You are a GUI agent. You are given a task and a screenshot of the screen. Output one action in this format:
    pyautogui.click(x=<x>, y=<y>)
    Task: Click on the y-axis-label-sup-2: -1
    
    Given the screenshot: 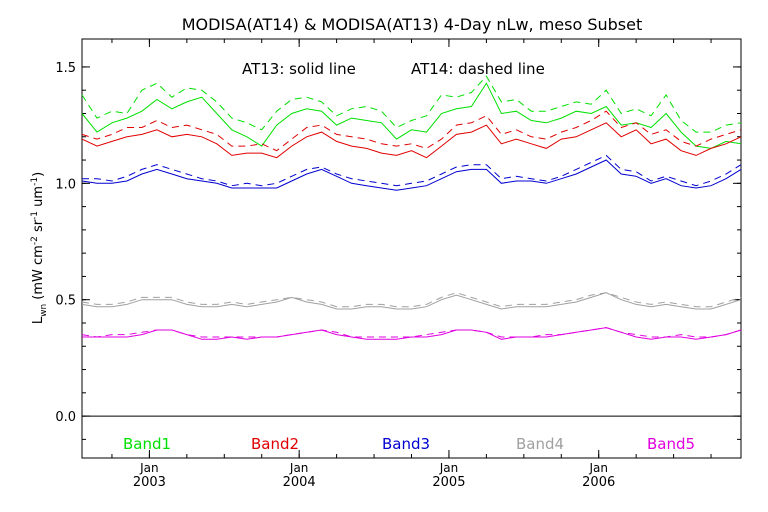 What is the action you would take?
    pyautogui.click(x=35, y=215)
    